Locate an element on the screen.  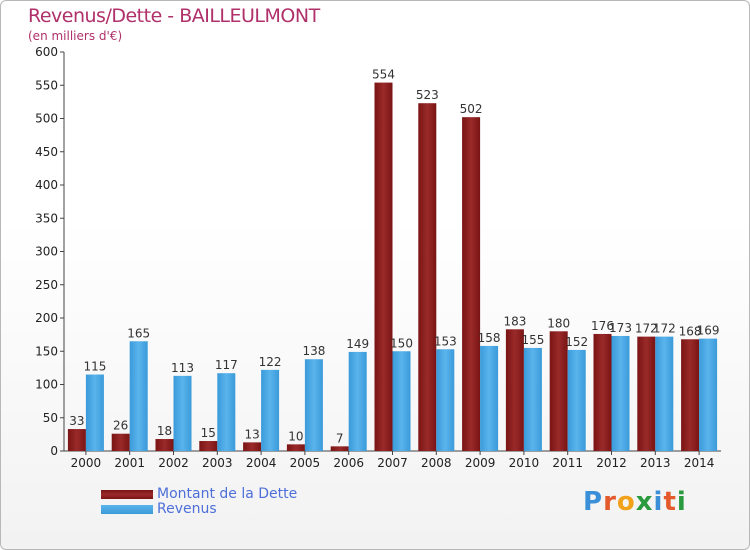
data-label-revenue: 117 is located at coordinates (226, 365).